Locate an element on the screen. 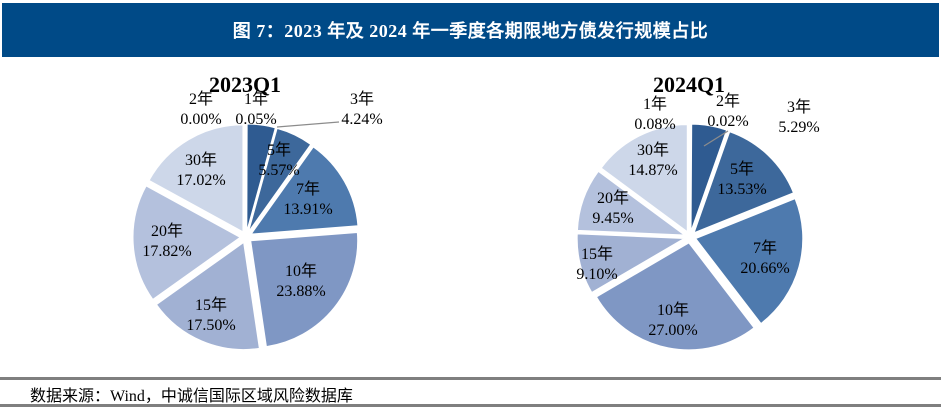 The height and width of the screenshot is (412, 941). pie-slice-2024q1-2y is located at coordinates (690, 177).